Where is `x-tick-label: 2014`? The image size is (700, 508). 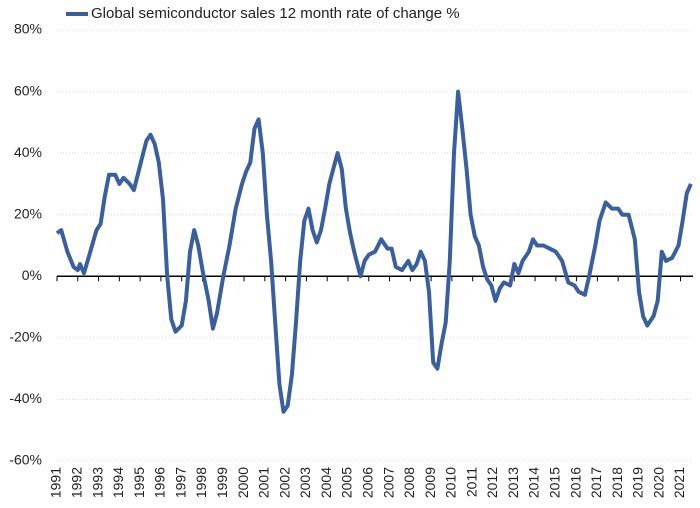
x-tick-label: 2014 is located at coordinates (534, 482).